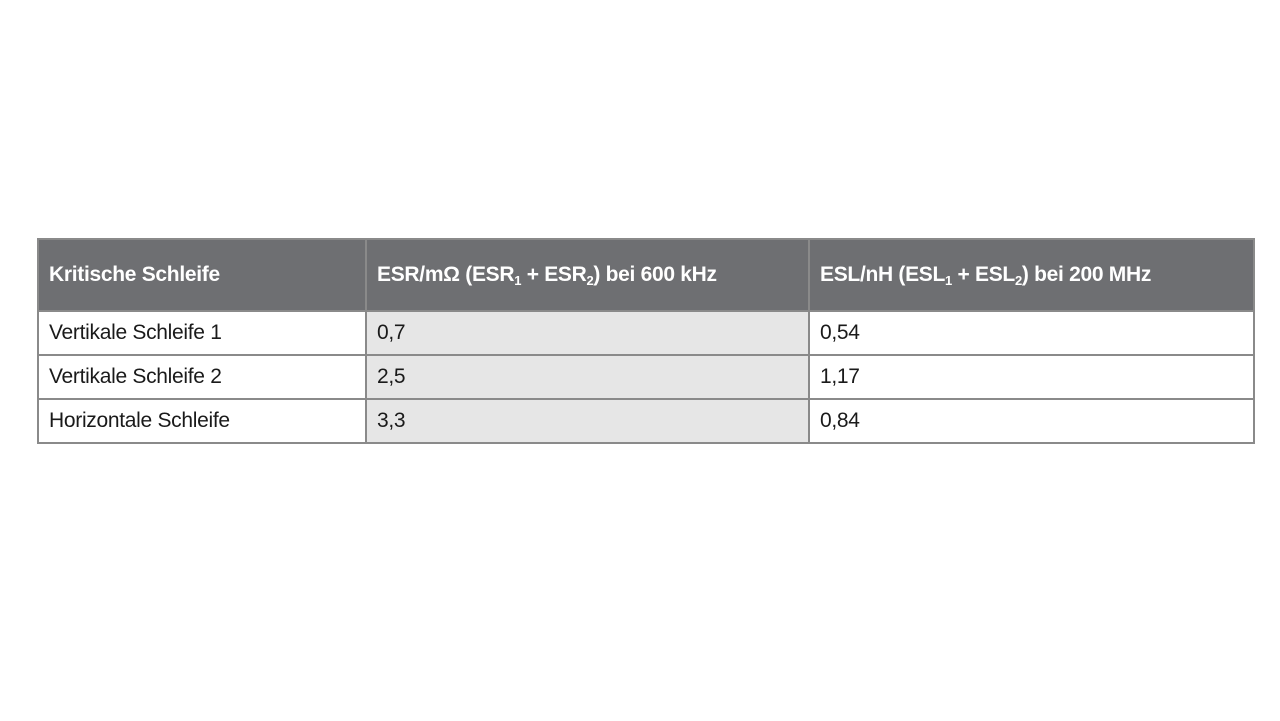  I want to click on table-row: Vertikale Schleife 1 0,7 0,54, so click(646, 333).